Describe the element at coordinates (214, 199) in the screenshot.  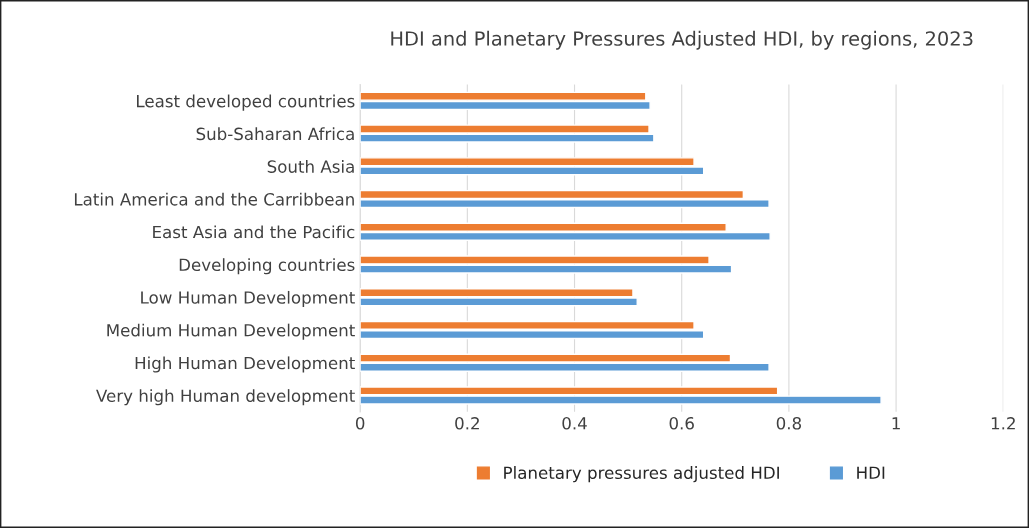
I see `y-tick-label: Latin America and the Carribbean` at that location.